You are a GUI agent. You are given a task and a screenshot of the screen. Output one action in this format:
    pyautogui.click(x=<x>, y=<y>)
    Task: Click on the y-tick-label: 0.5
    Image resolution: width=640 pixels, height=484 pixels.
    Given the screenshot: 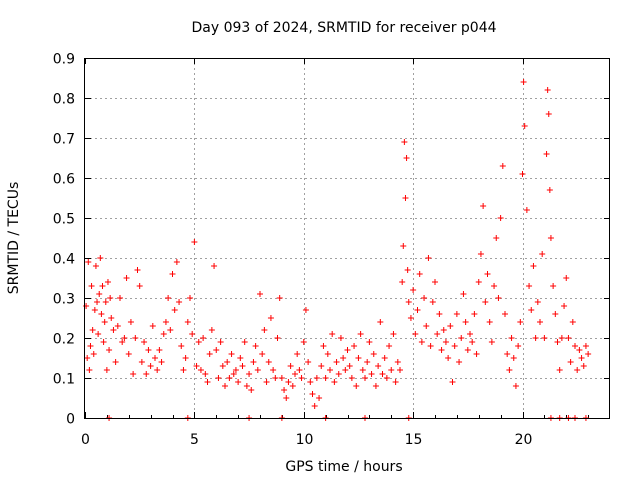 What is the action you would take?
    pyautogui.click(x=64, y=220)
    